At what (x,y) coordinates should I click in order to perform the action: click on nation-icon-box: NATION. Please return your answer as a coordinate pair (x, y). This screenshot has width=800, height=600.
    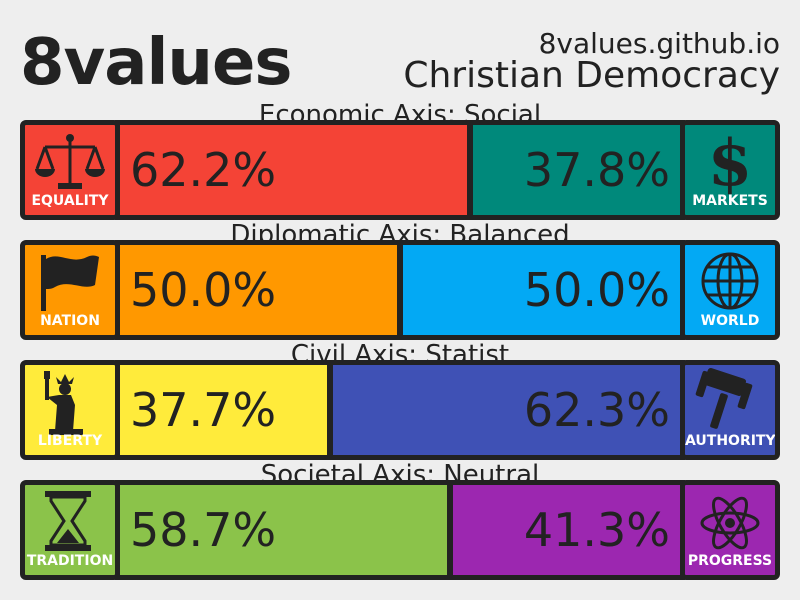
    Looking at the image, I should click on (70, 290).